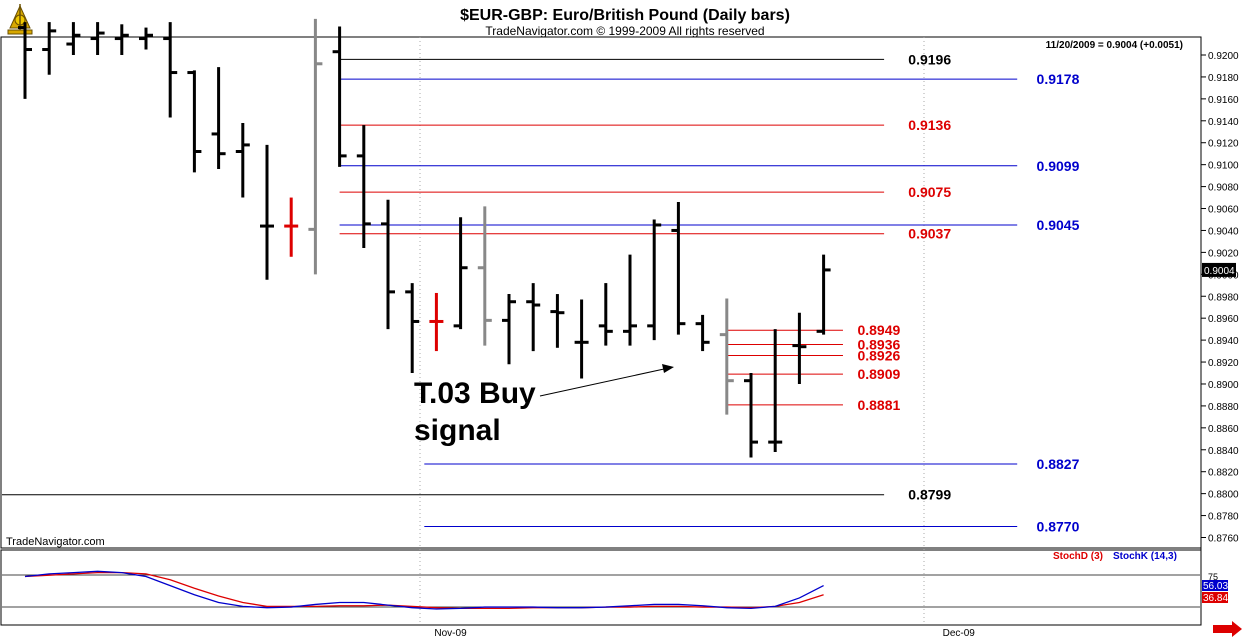  What do you see at coordinates (704, 633) in the screenshot?
I see `x-axis: Nov-09 Dec-09` at bounding box center [704, 633].